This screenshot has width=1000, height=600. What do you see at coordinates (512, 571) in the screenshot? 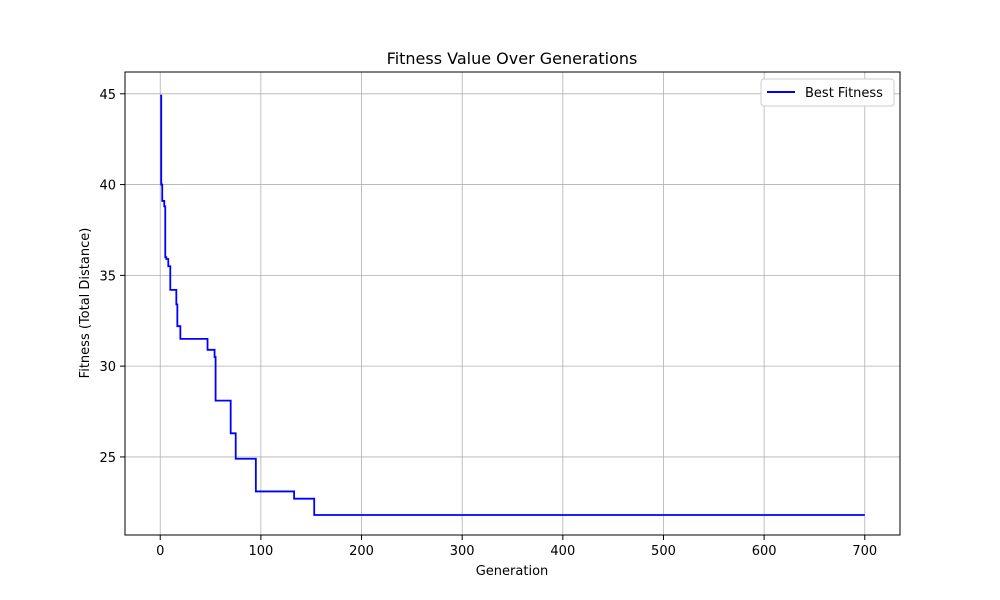
I see `x-axis-label: Generation` at bounding box center [512, 571].